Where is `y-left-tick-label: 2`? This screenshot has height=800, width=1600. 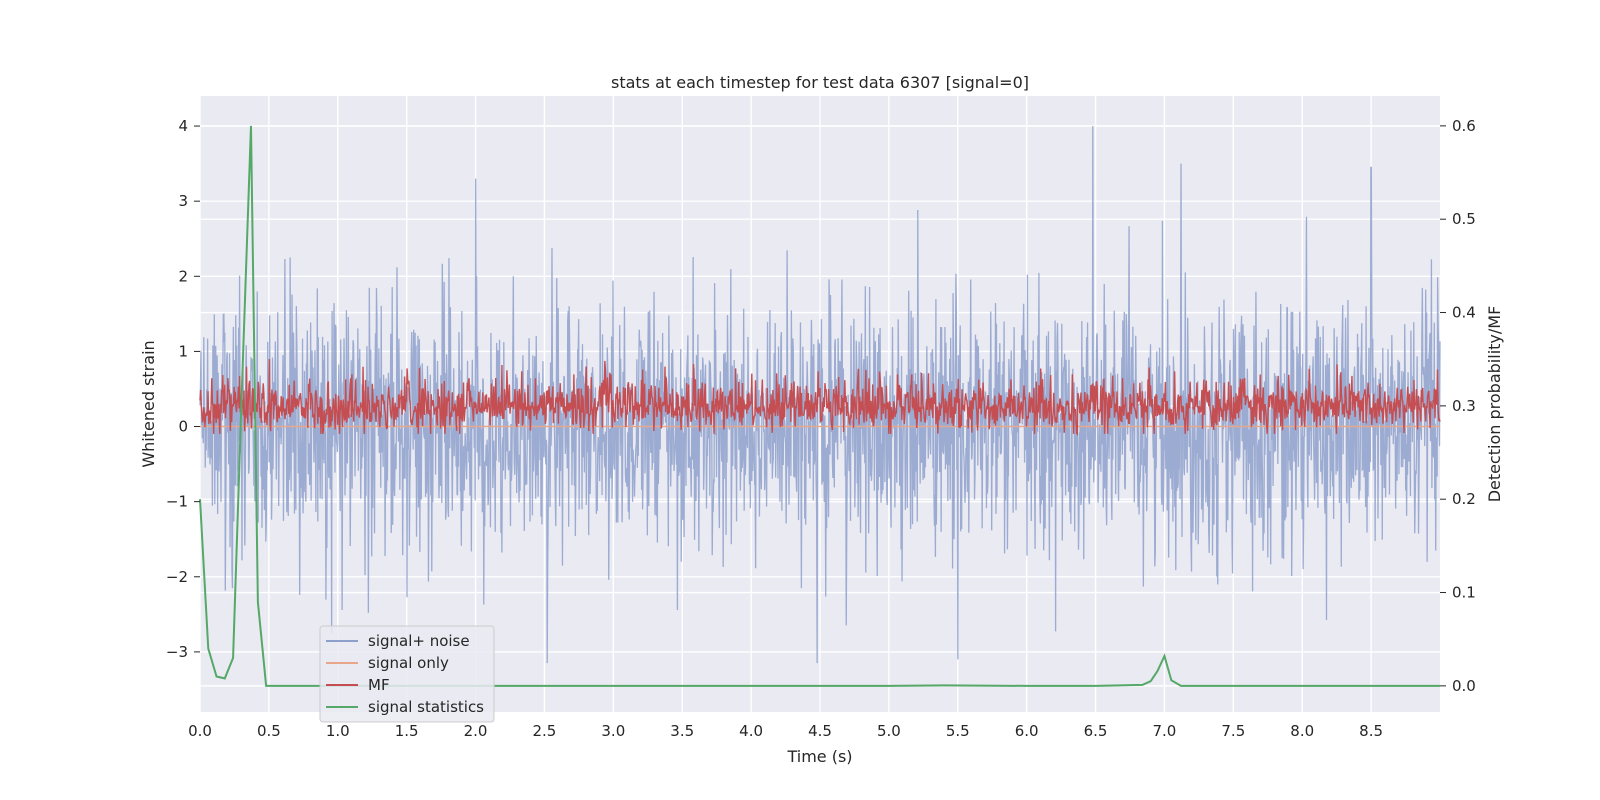 y-left-tick-label: 2 is located at coordinates (183, 276).